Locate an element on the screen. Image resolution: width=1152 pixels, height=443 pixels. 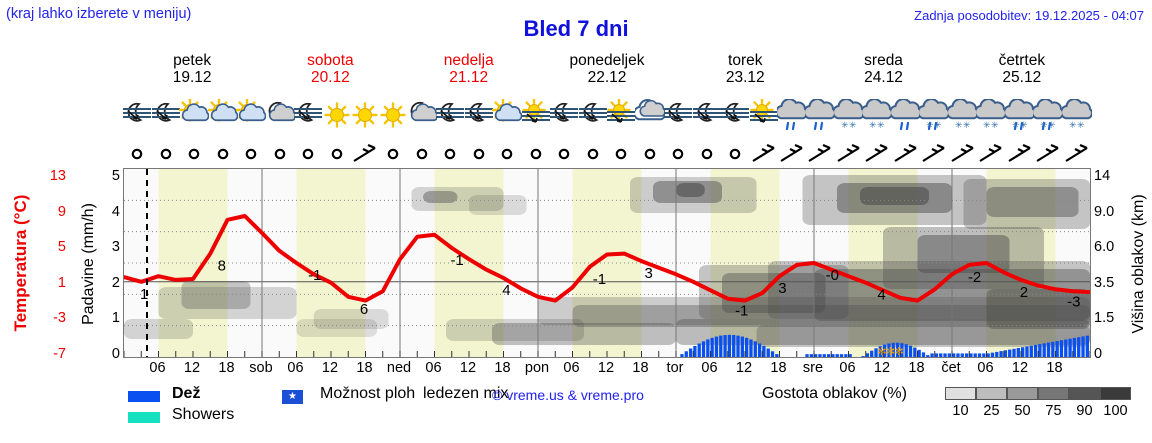
temperature-value-label: 1 is located at coordinates (144, 294).